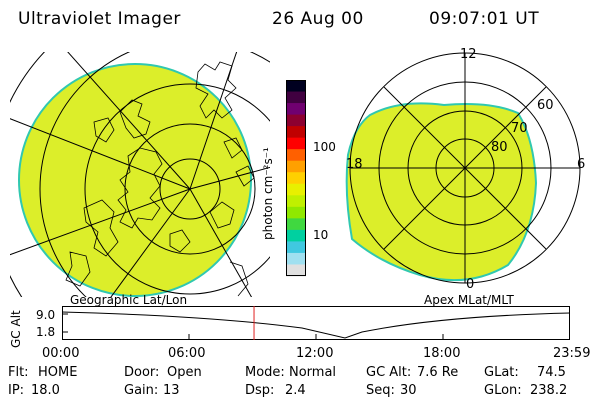  I want to click on status-seq-label: Seq:, so click(380, 390).